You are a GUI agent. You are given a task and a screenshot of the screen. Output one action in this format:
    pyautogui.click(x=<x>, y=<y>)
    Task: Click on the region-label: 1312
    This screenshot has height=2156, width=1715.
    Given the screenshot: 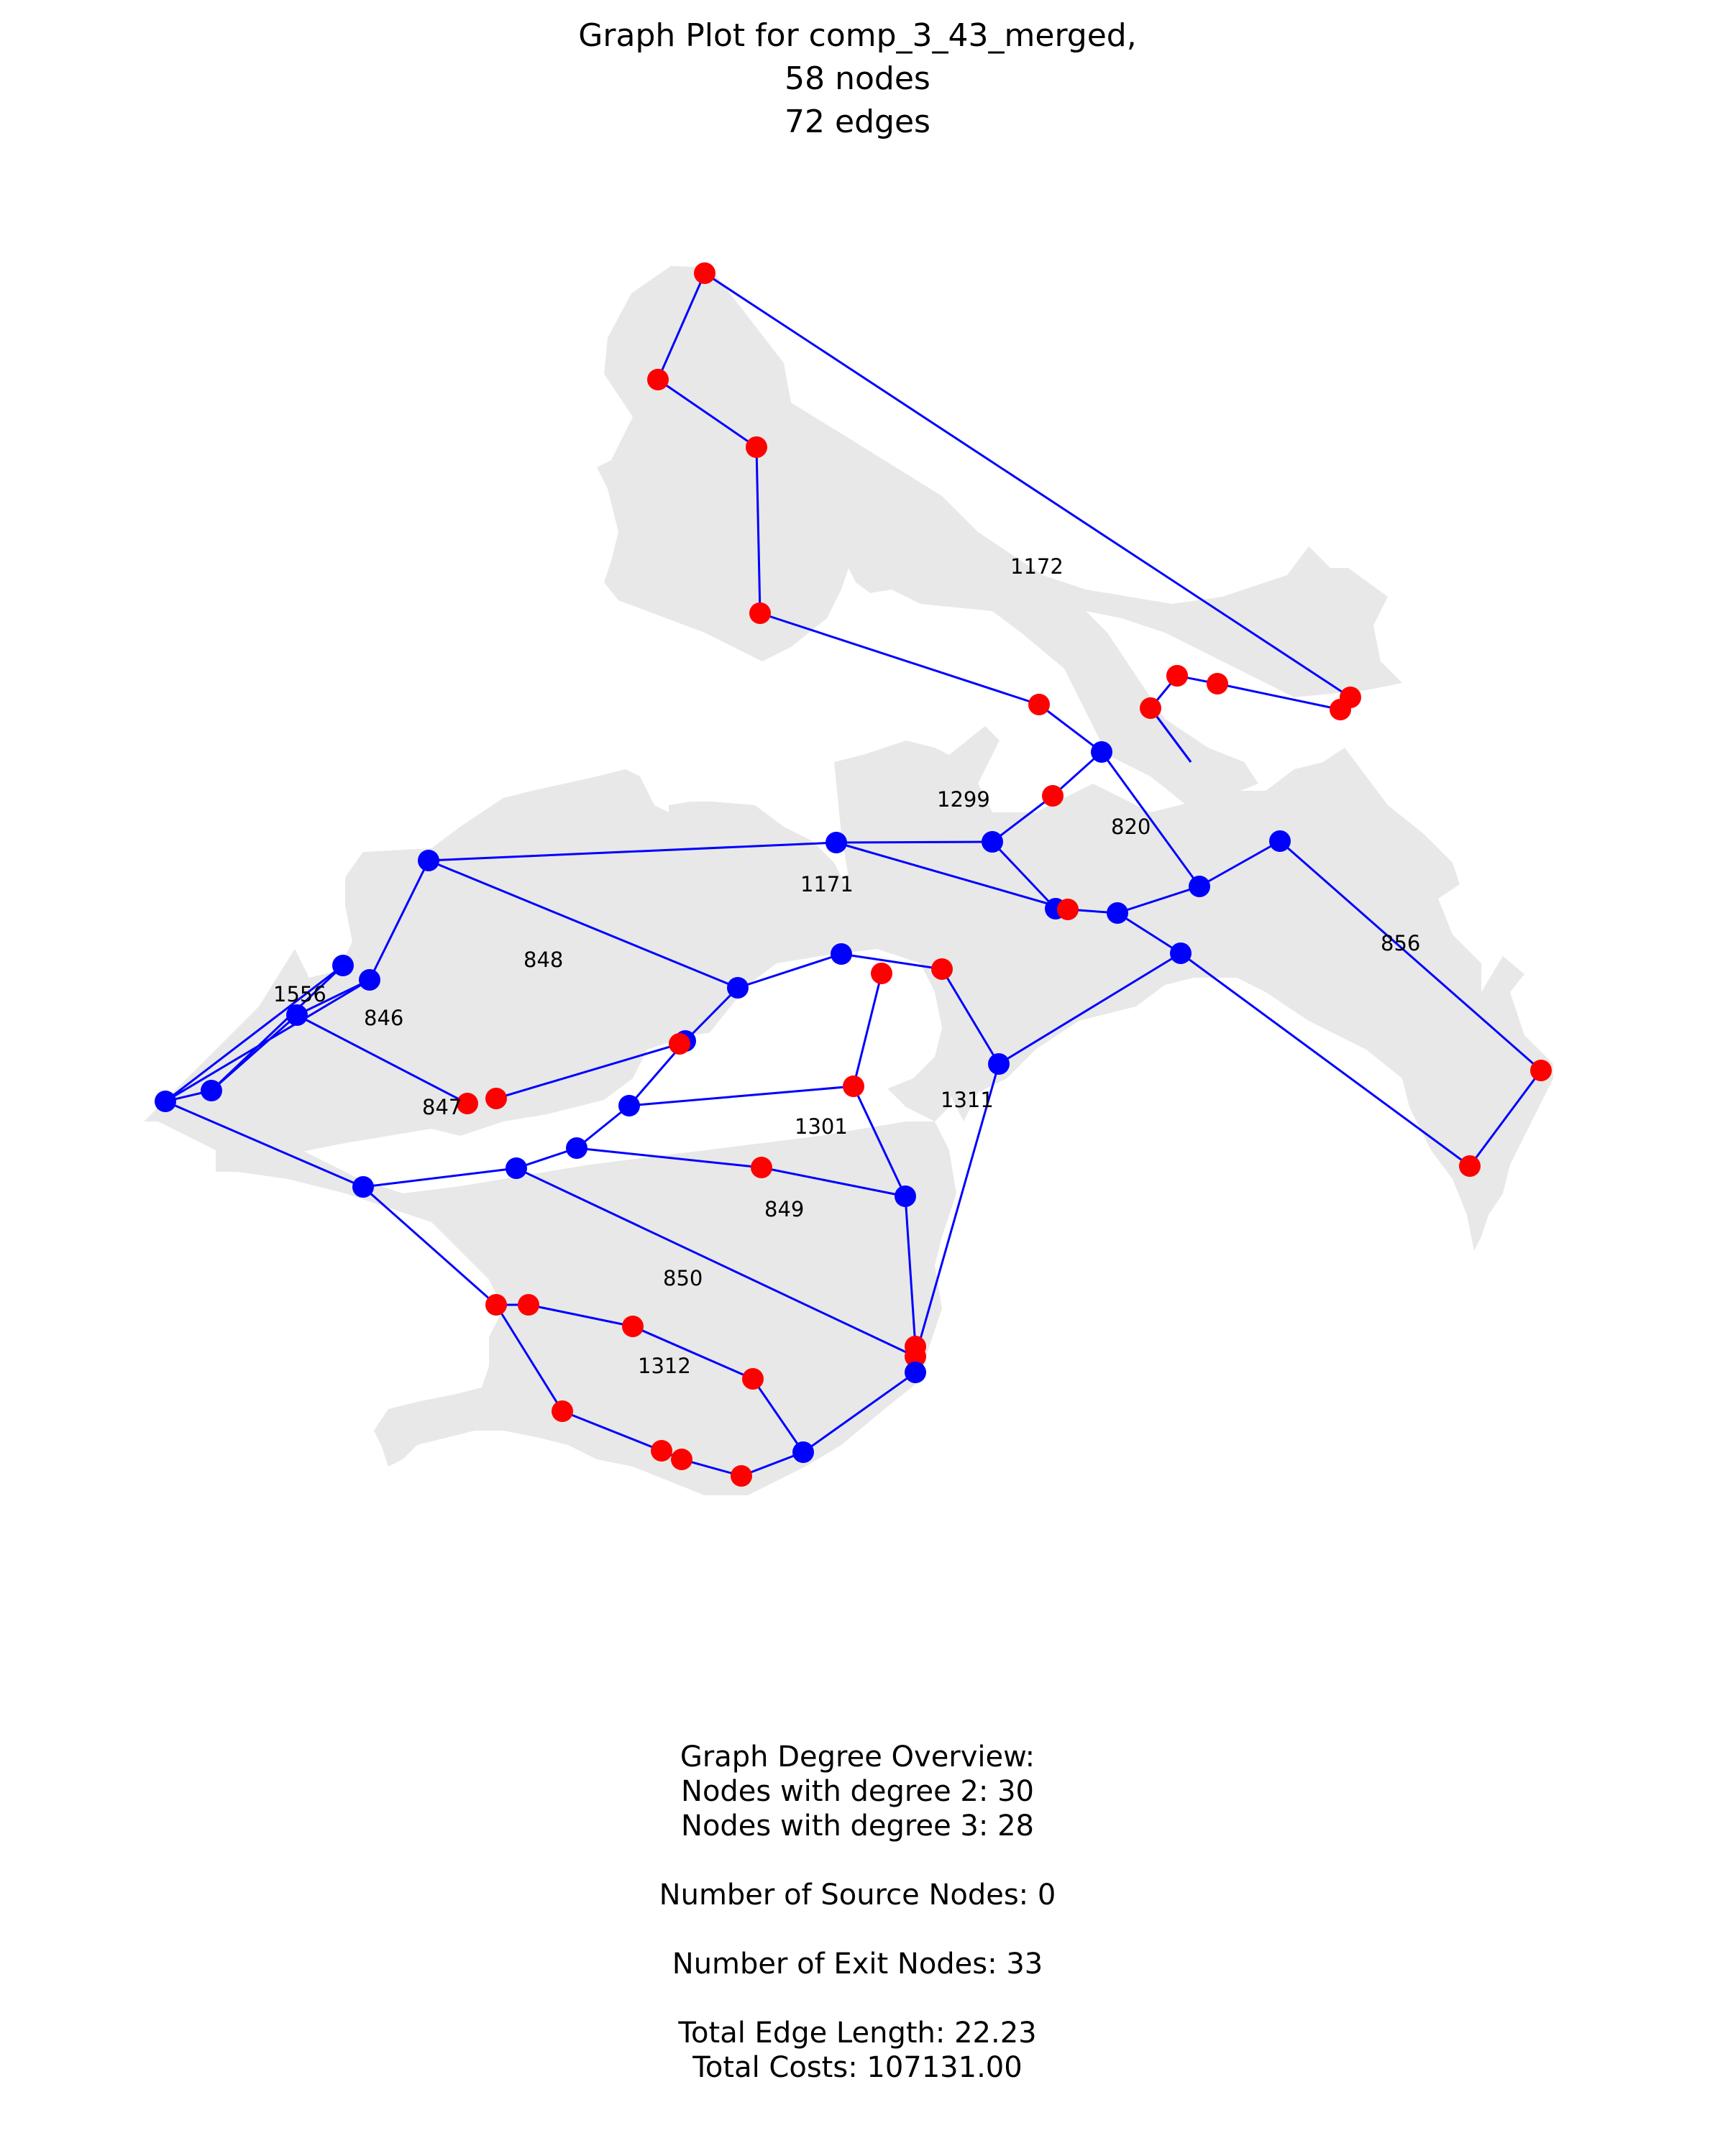 What is the action you would take?
    pyautogui.click(x=664, y=1366)
    